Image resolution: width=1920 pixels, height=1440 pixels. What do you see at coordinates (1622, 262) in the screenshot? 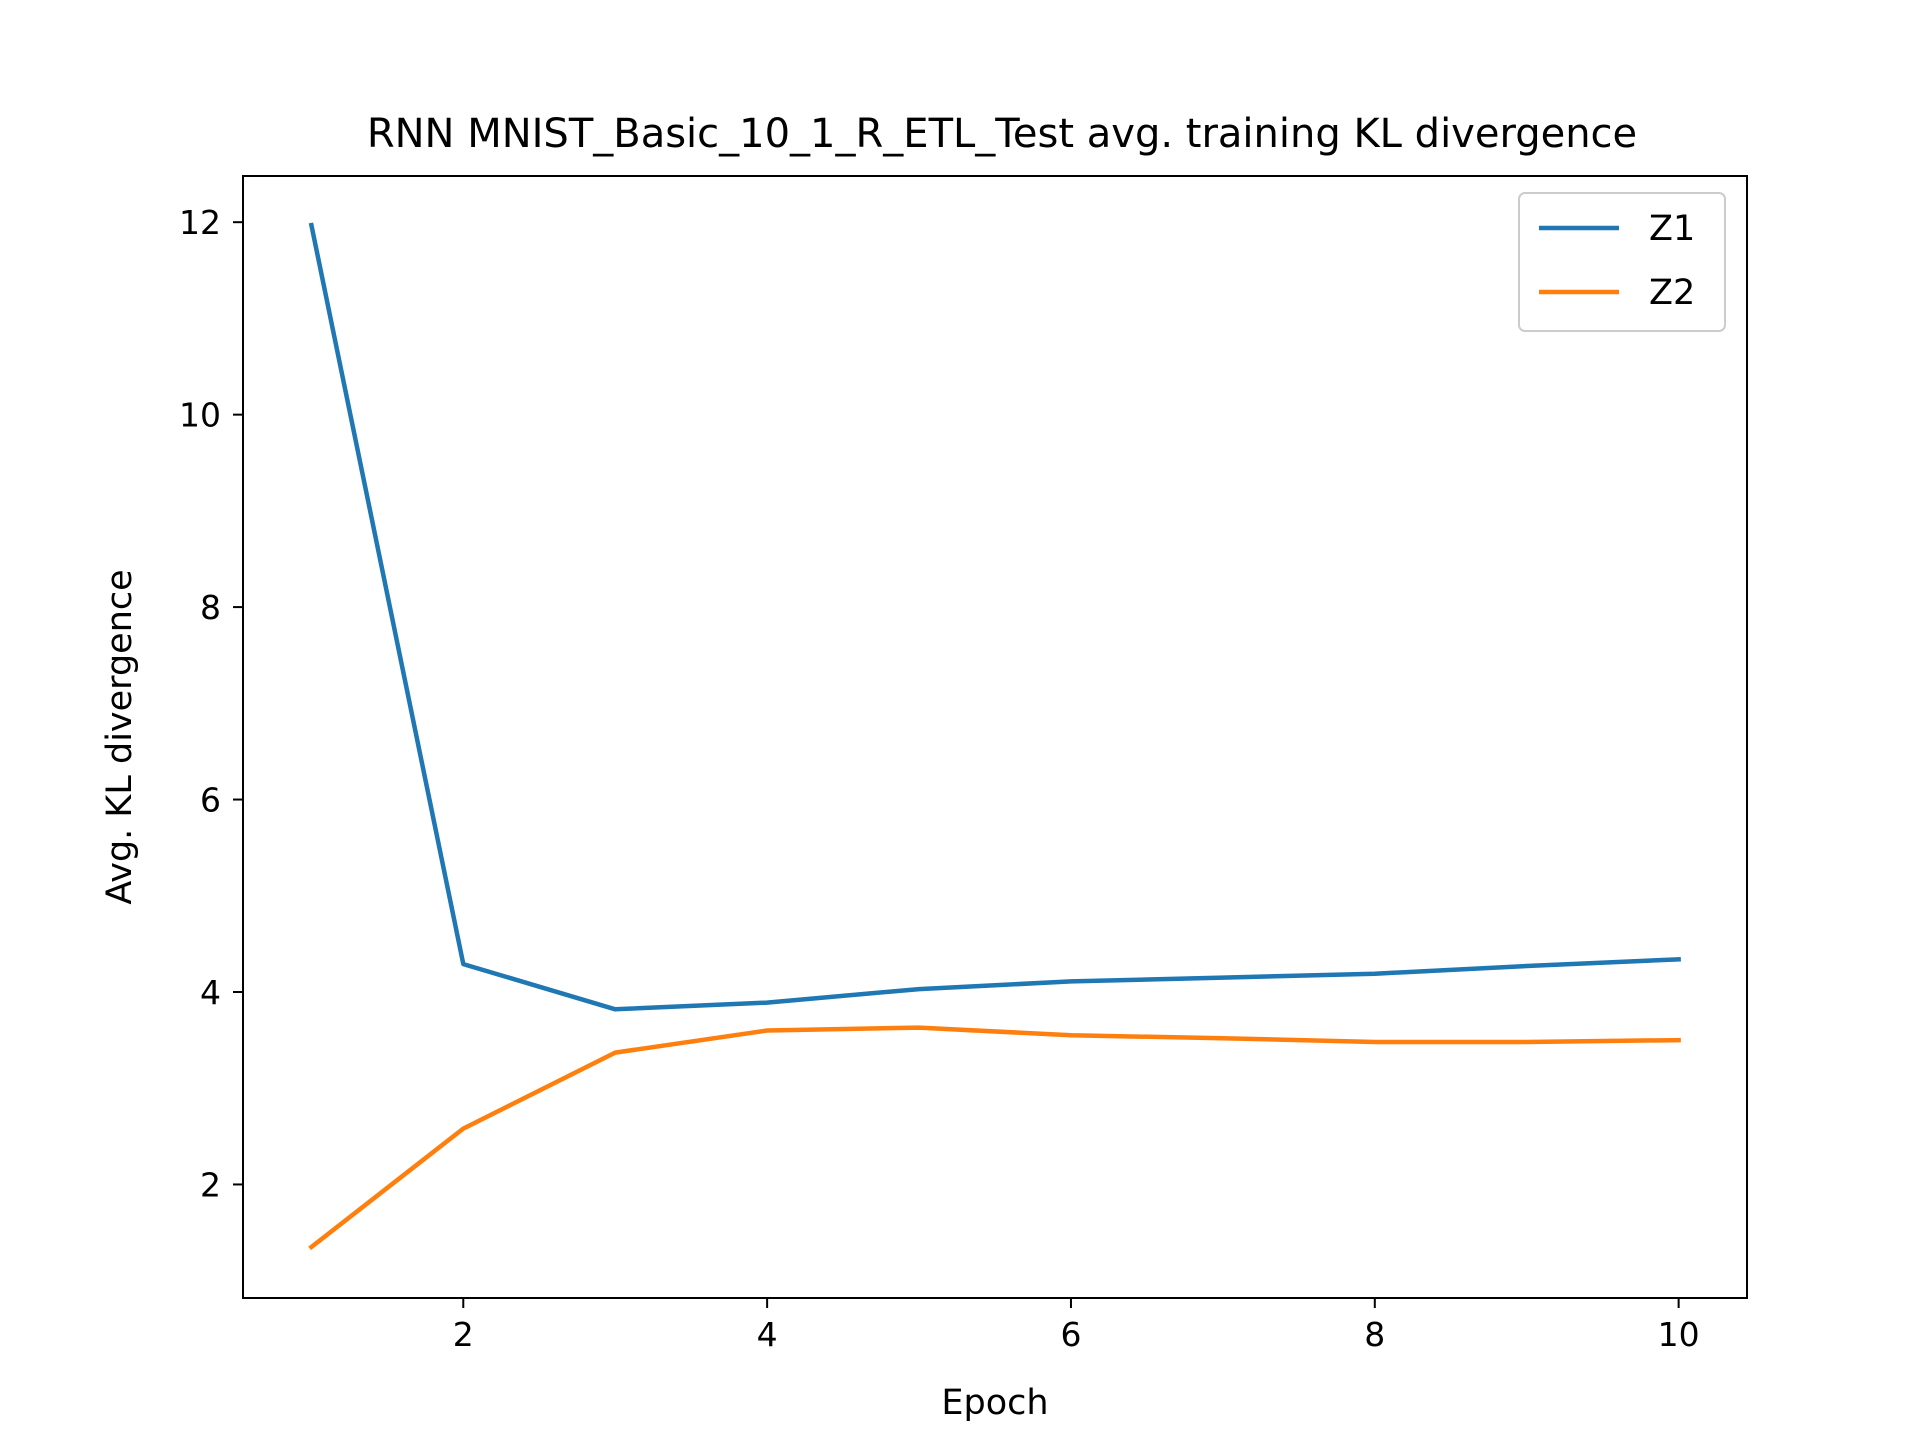
I see `legend: Z1 Z2` at bounding box center [1622, 262].